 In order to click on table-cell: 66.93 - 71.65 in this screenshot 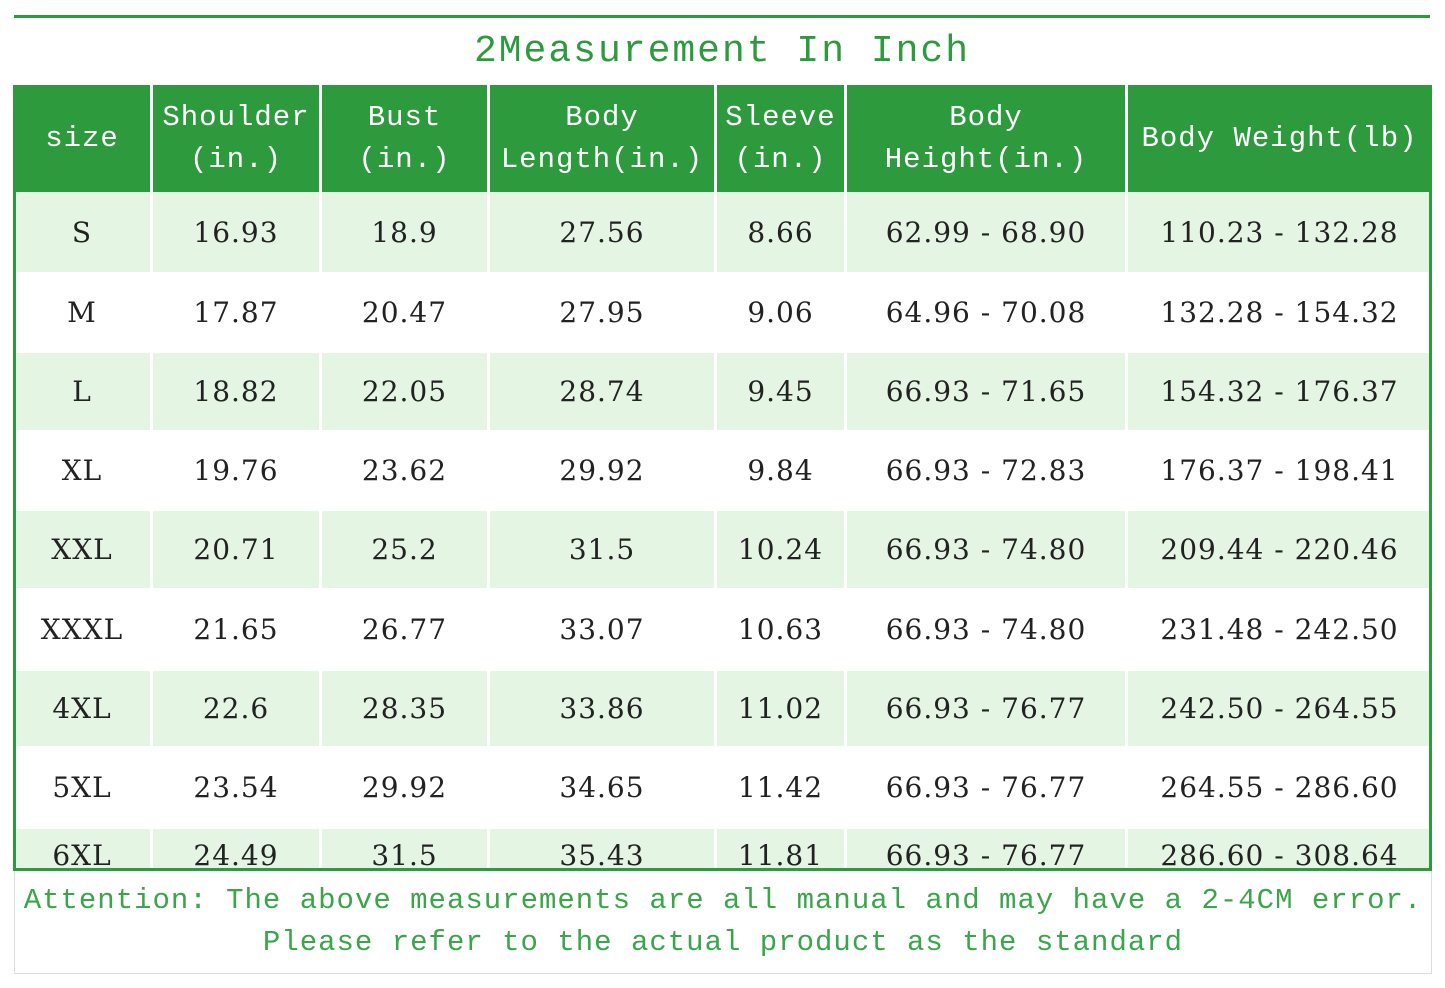, I will do `click(986, 391)`.